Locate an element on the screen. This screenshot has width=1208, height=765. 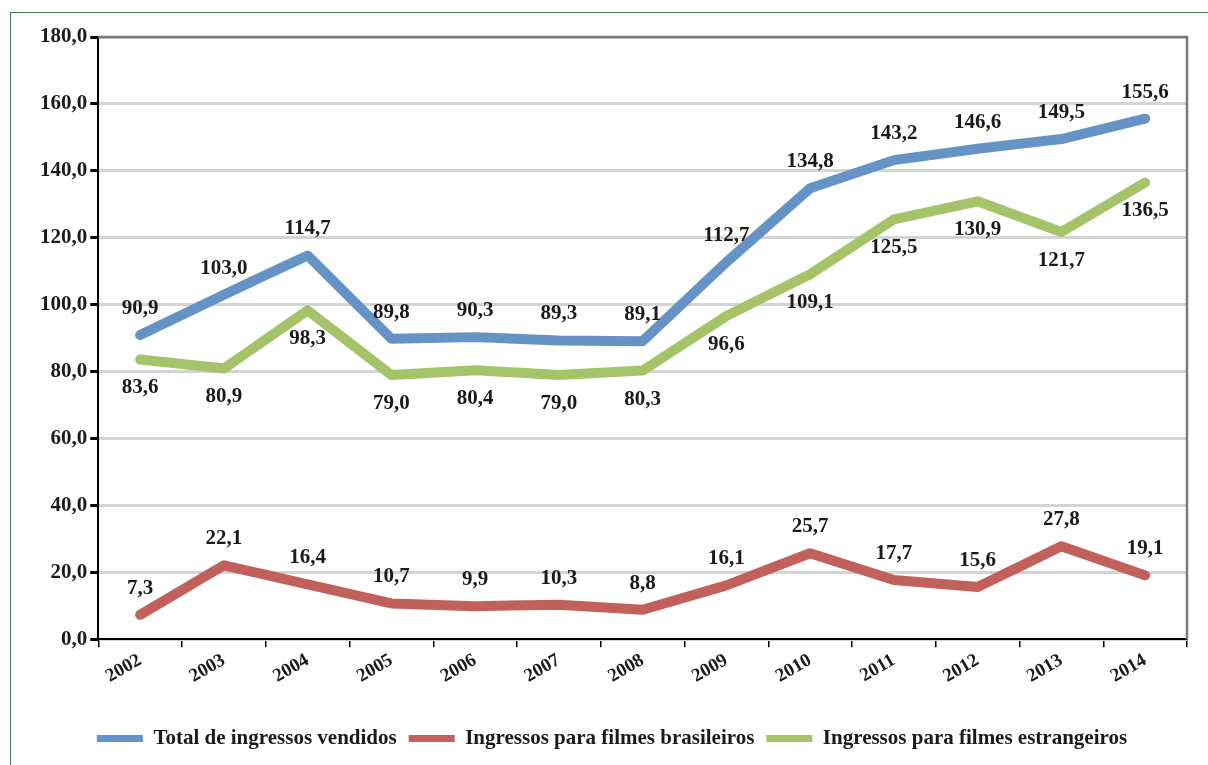
y-tick-label: 140,0 is located at coordinates (64, 169).